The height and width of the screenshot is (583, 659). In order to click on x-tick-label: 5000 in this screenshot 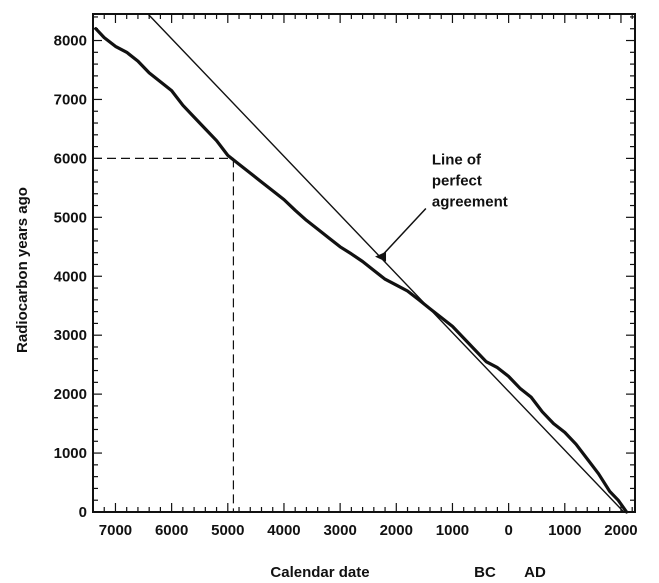, I will do `click(227, 530)`.